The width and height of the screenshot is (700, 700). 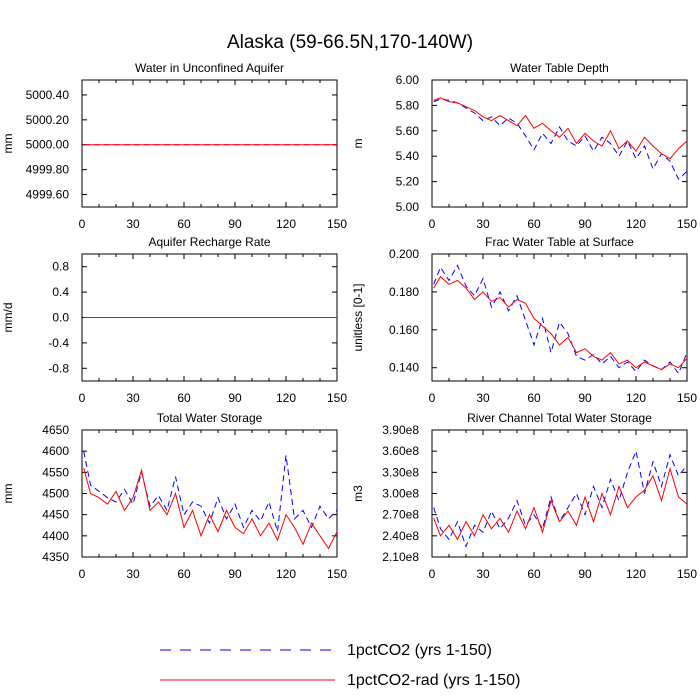 I want to click on y-tick-label: 4350, so click(x=55, y=557).